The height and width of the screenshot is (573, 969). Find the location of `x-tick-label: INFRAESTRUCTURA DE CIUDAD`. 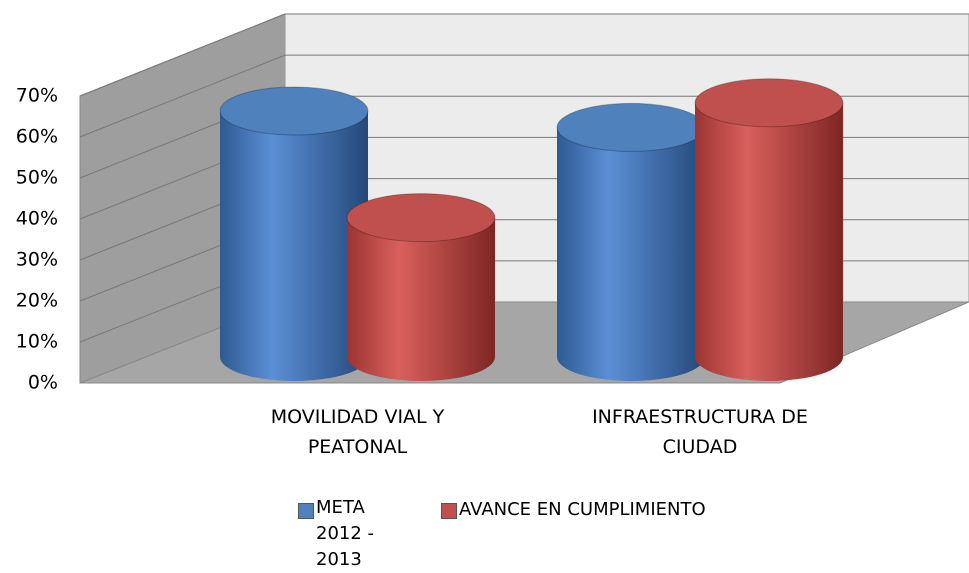

x-tick-label: INFRAESTRUCTURA DE CIUDAD is located at coordinates (700, 432).